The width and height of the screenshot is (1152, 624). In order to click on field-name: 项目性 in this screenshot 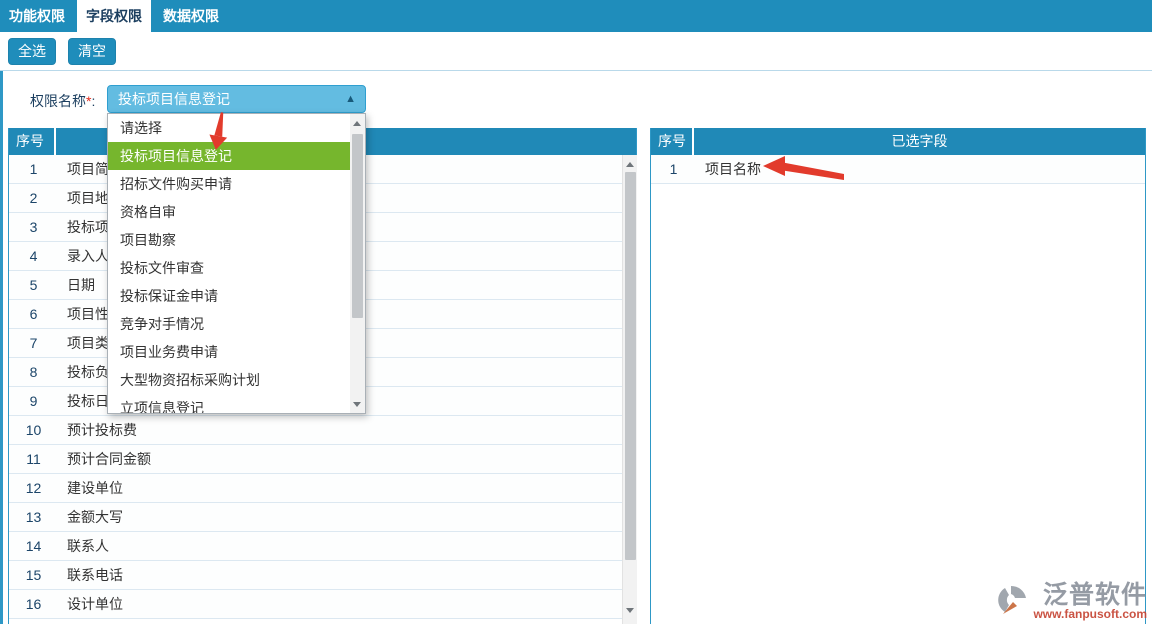, I will do `click(88, 314)`.